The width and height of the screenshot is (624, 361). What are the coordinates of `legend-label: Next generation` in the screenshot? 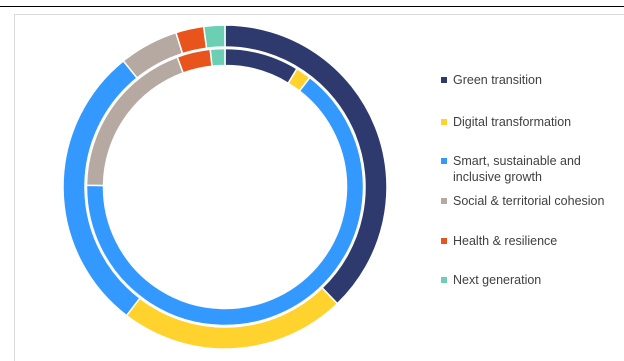 It's located at (497, 280).